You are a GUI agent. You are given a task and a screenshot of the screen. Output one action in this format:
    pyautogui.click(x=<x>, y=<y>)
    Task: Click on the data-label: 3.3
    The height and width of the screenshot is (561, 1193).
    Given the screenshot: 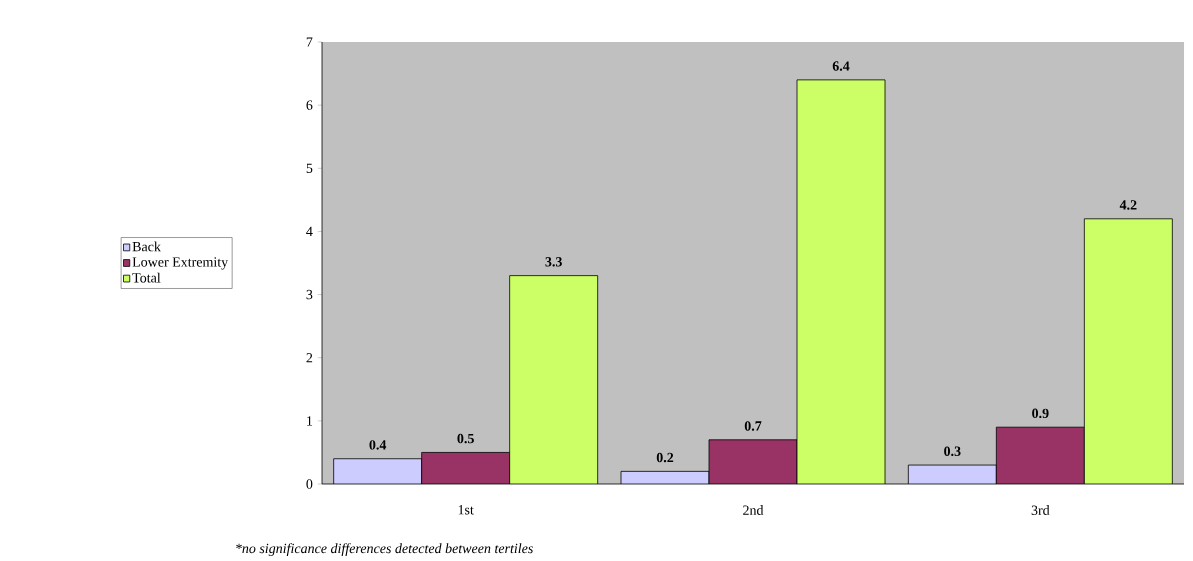 What is the action you would take?
    pyautogui.click(x=553, y=262)
    